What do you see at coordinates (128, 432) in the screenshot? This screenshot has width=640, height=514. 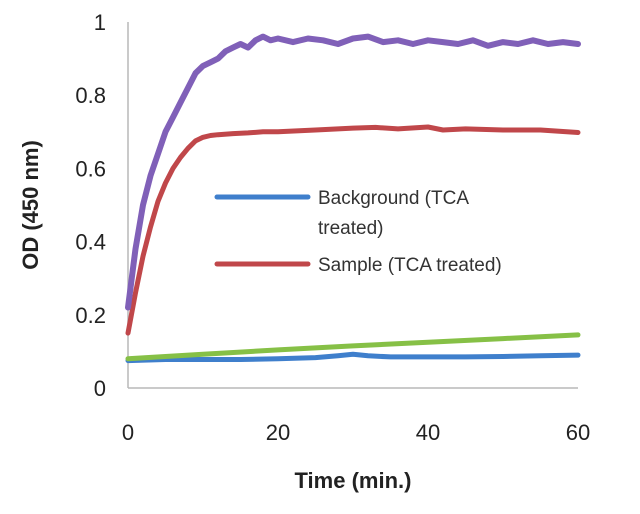 I see `x-tick-label: 0` at bounding box center [128, 432].